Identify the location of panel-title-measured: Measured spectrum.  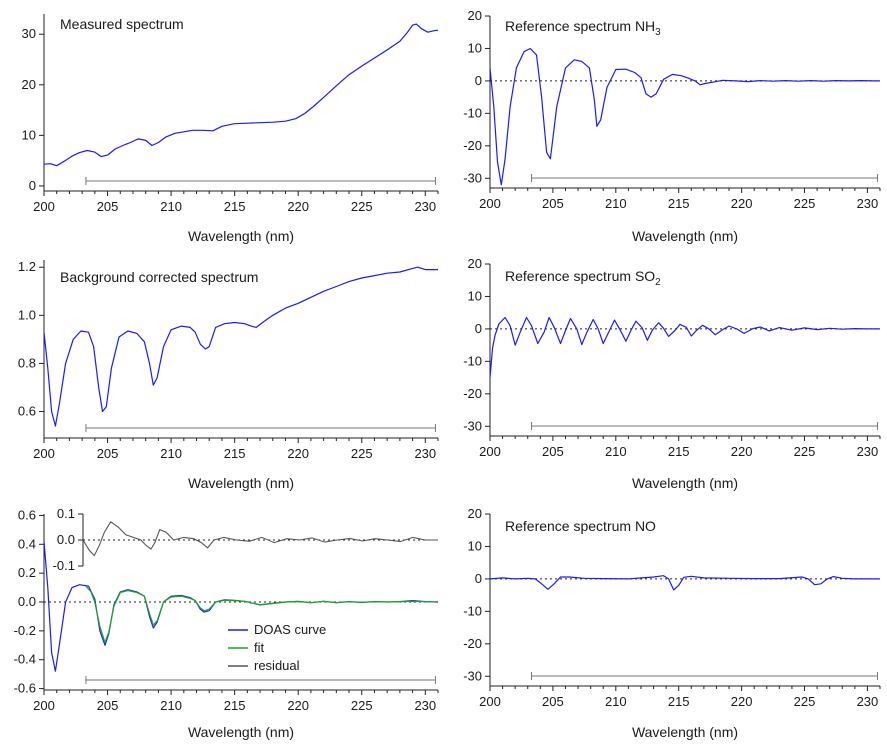
(122, 24).